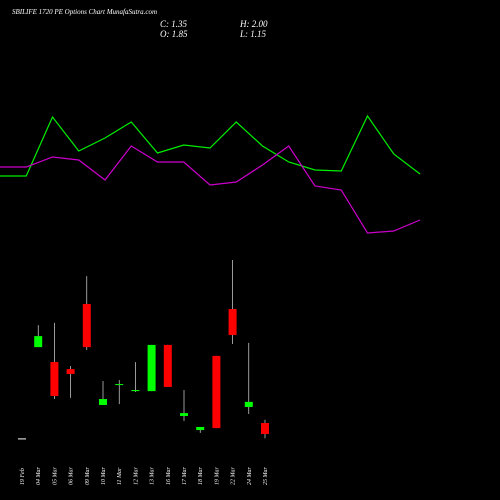  I want to click on low-label: L: 1.15, so click(253, 34).